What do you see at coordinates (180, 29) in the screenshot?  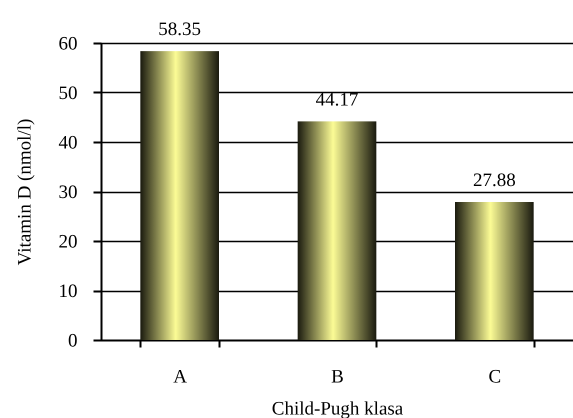 I see `data-label: 58.35` at bounding box center [180, 29].